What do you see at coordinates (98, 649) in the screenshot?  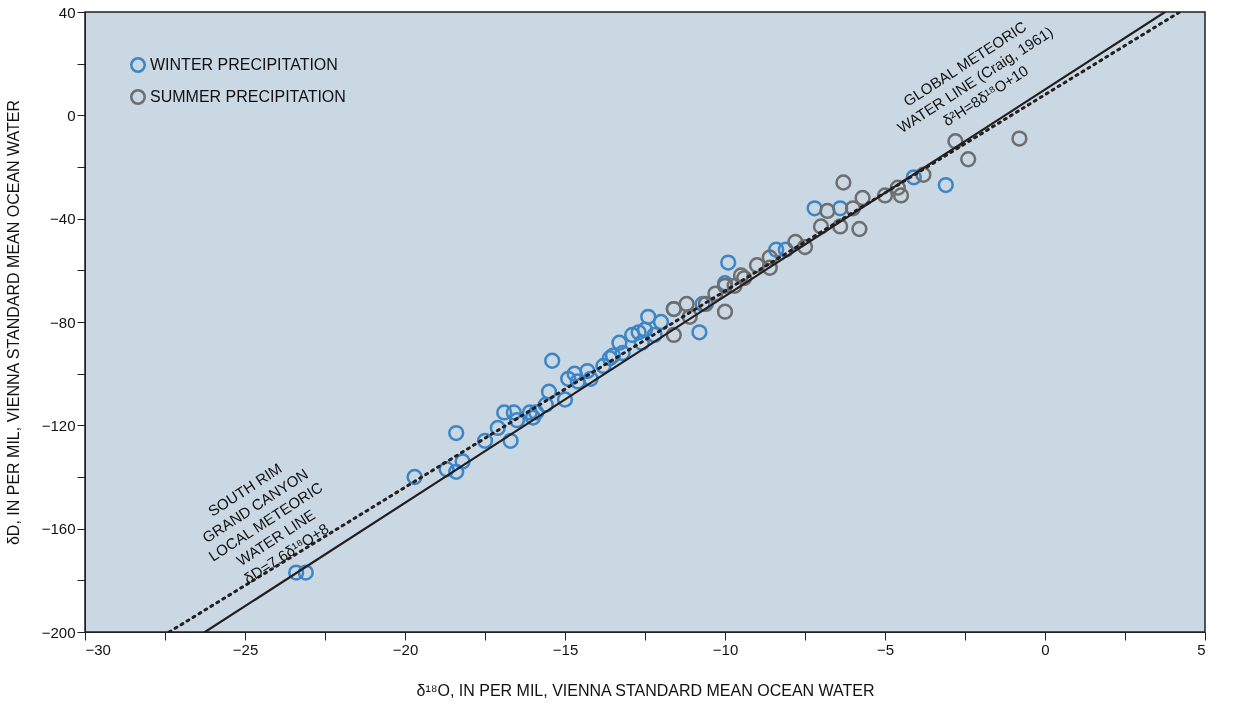 I see `x-tick-label: −30` at bounding box center [98, 649].